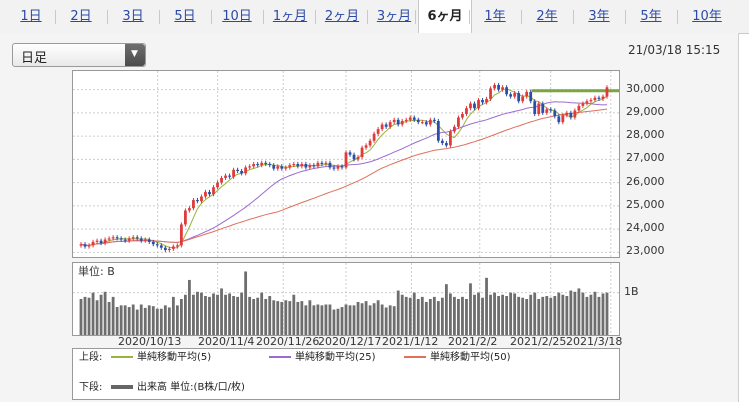 The width and height of the screenshot is (749, 402). What do you see at coordinates (495, 16) in the screenshot?
I see `tab-period: 1年` at bounding box center [495, 16].